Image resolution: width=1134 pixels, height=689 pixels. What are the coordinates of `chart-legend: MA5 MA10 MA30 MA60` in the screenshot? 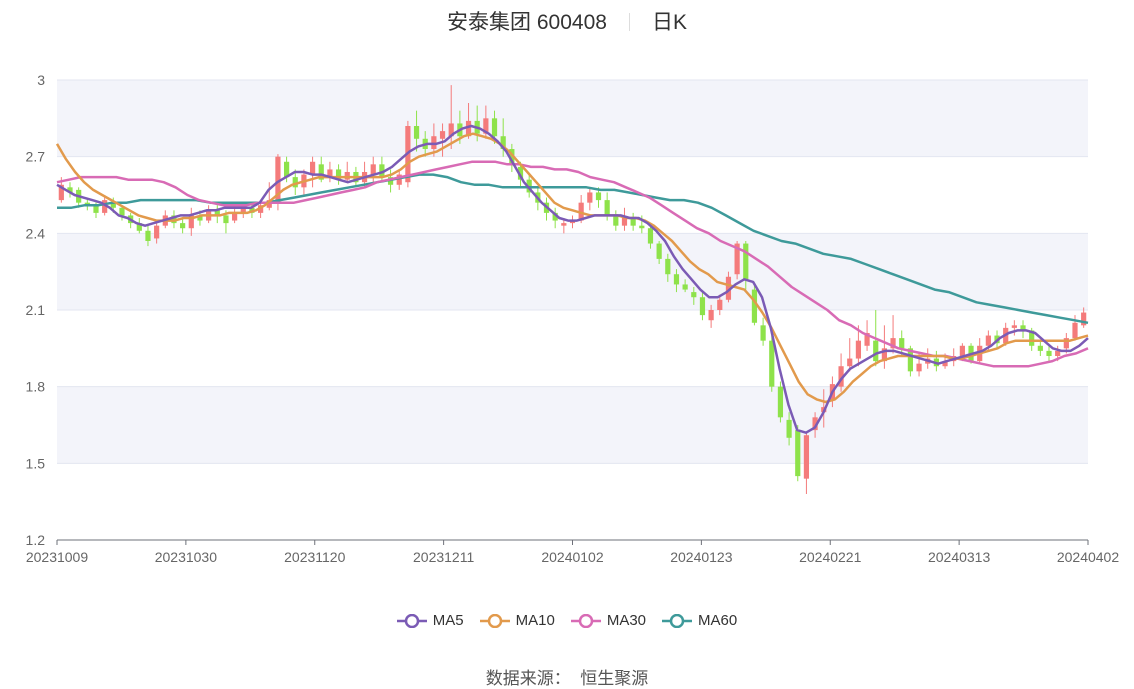 It's located at (567, 622).